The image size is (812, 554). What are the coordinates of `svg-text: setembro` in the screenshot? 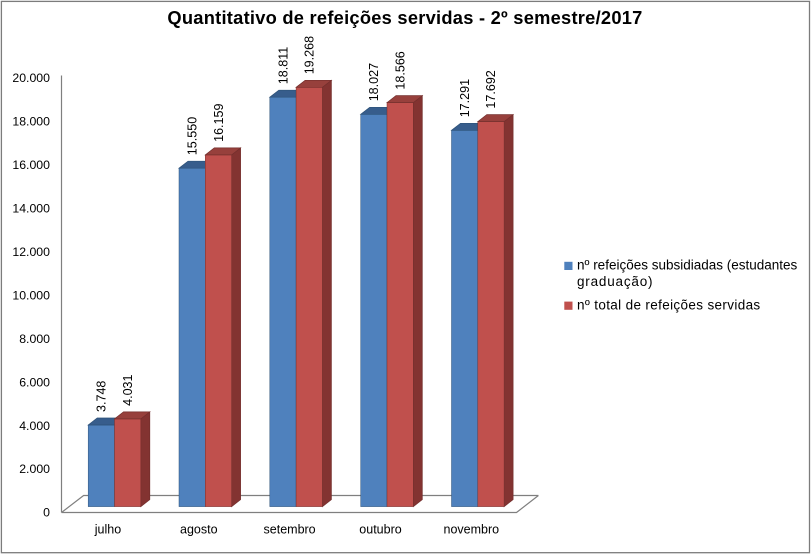 It's located at (290, 530).